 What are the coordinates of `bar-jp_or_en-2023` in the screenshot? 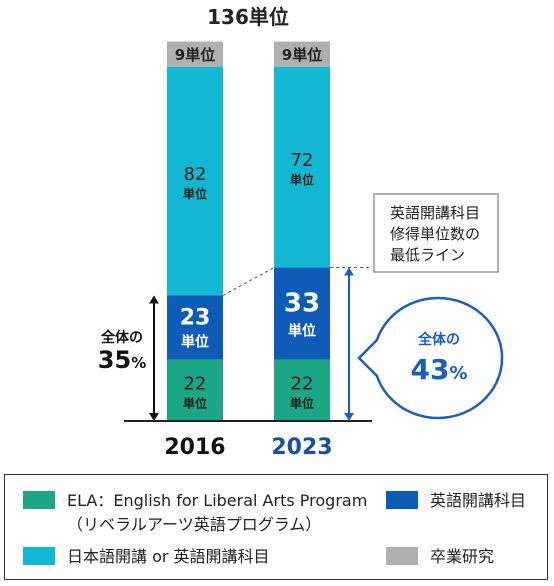 It's located at (302, 167).